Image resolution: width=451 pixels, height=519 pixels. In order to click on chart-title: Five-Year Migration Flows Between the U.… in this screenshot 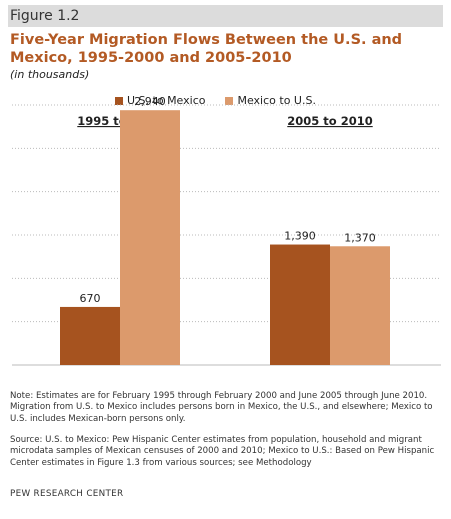, I will do `click(206, 49)`.